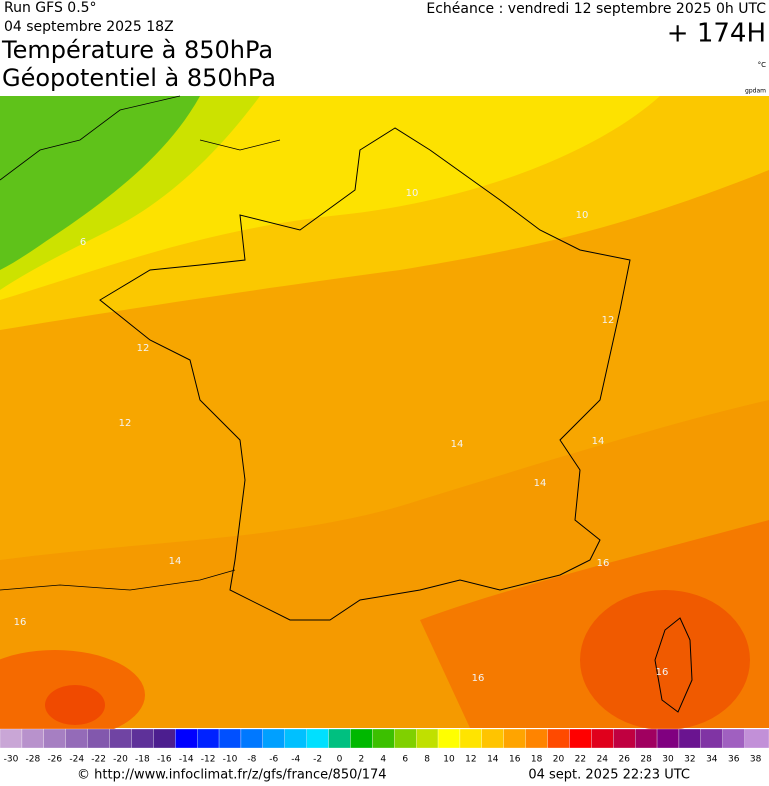 The height and width of the screenshot is (786, 769). I want to click on colorbar-label: -2, so click(317, 760).